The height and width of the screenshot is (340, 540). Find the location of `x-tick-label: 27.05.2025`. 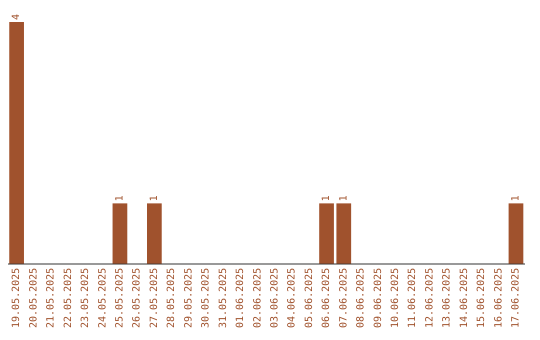

x-tick-label: 27.05.2025 is located at coordinates (154, 298).